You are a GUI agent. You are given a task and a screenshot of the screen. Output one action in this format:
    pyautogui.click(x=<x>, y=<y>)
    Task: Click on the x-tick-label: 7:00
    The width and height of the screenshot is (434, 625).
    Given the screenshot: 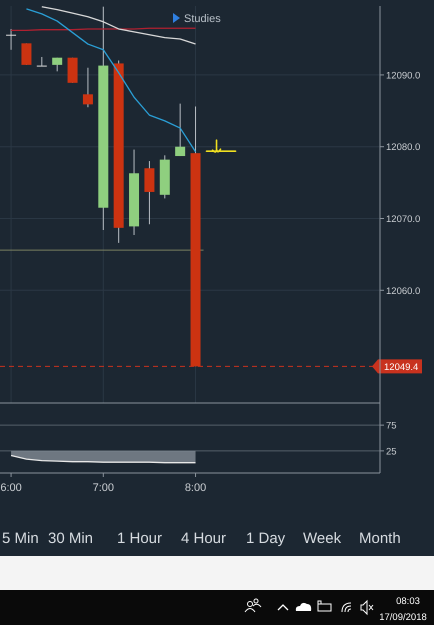 What is the action you would take?
    pyautogui.click(x=103, y=488)
    